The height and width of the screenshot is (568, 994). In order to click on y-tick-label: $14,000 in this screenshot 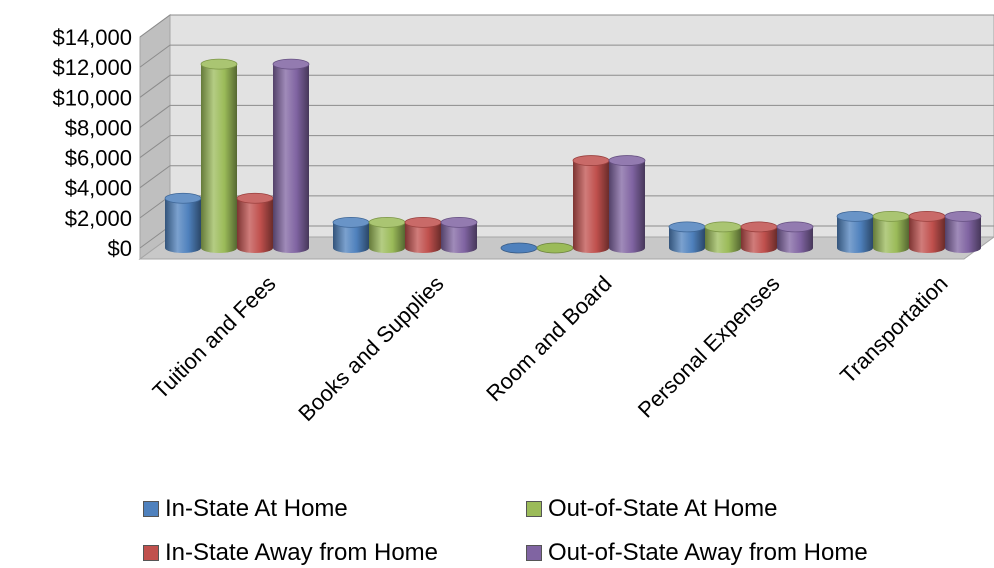, I will do `click(92, 37)`.